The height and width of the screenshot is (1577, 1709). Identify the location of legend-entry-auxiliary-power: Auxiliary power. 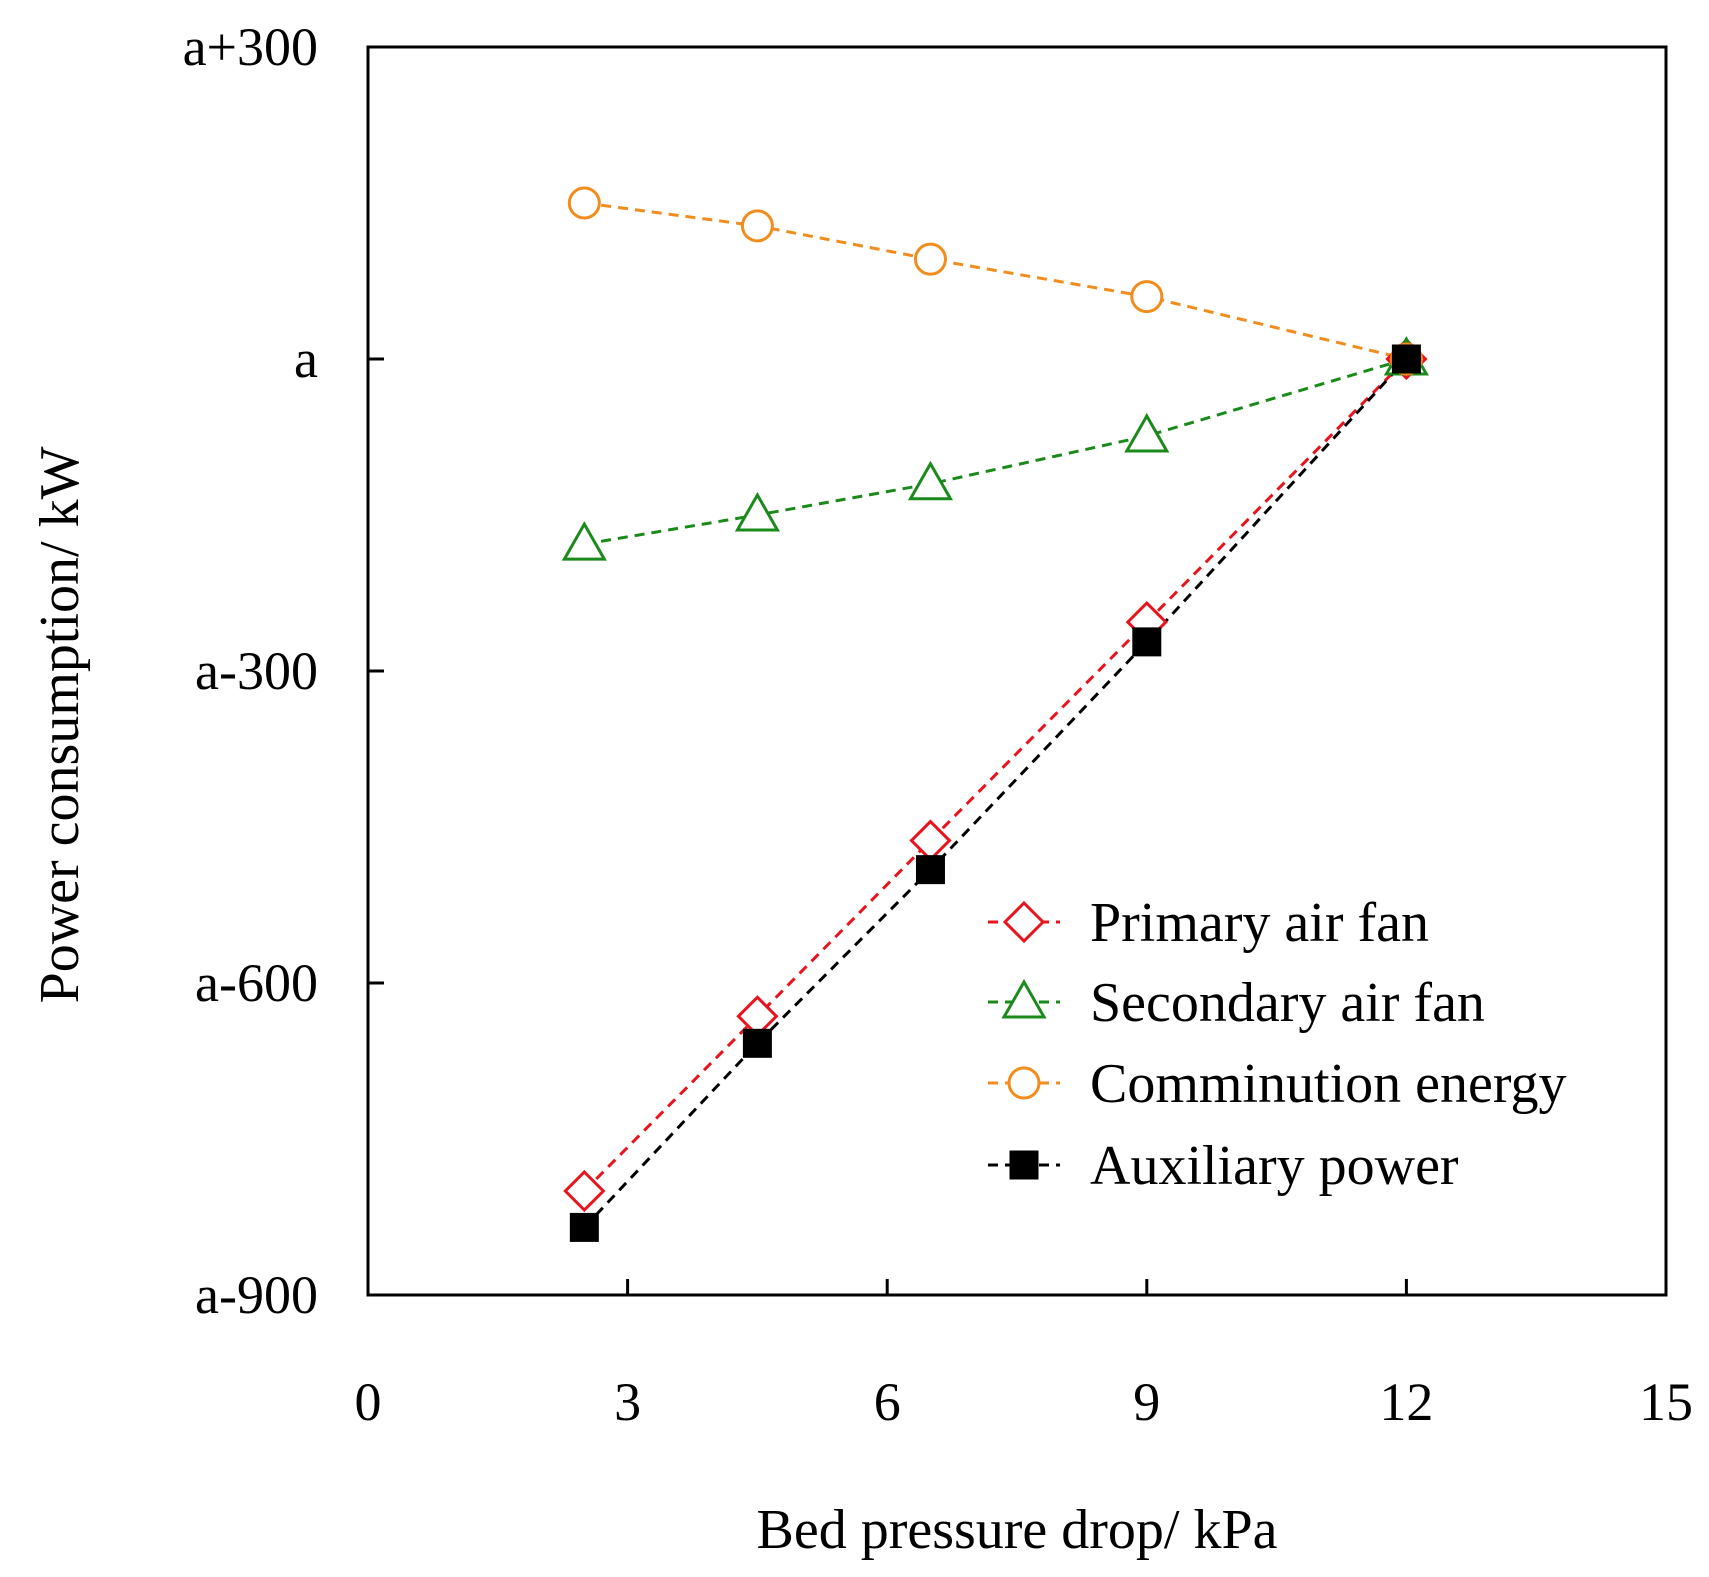
(1223, 1166).